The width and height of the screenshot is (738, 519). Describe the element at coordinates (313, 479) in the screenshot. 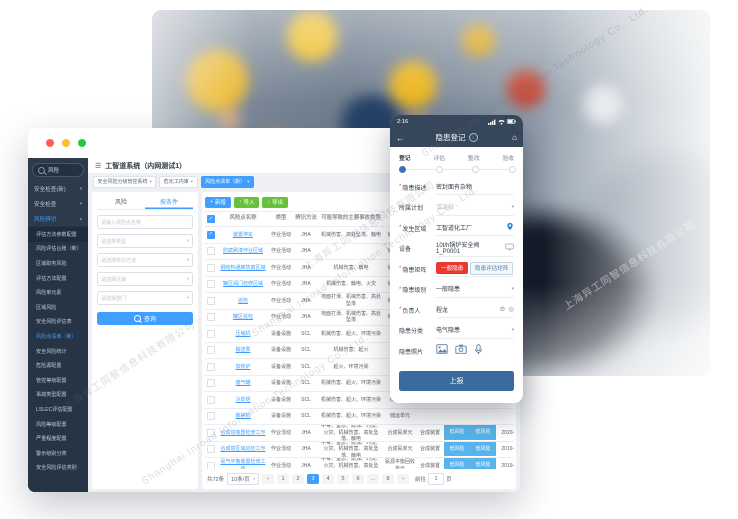

I see `page-number: 3` at that location.